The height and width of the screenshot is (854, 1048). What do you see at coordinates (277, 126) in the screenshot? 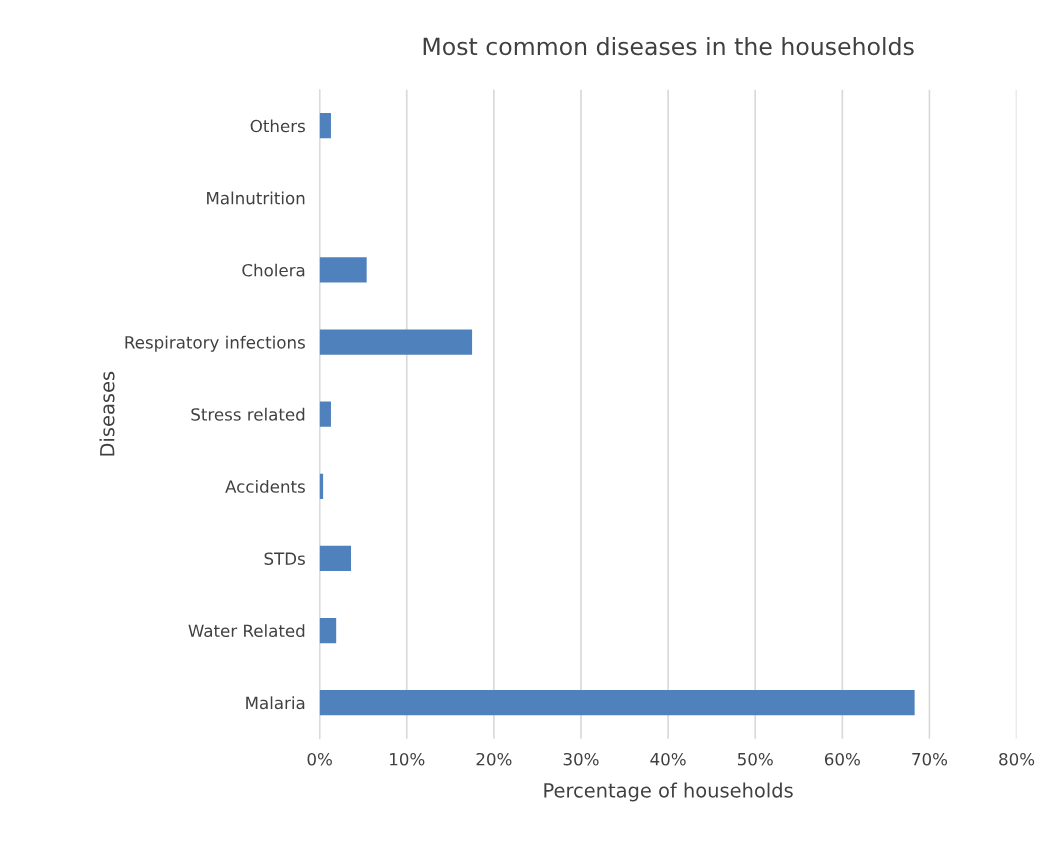
I see `y-tick-label: Others` at bounding box center [277, 126].